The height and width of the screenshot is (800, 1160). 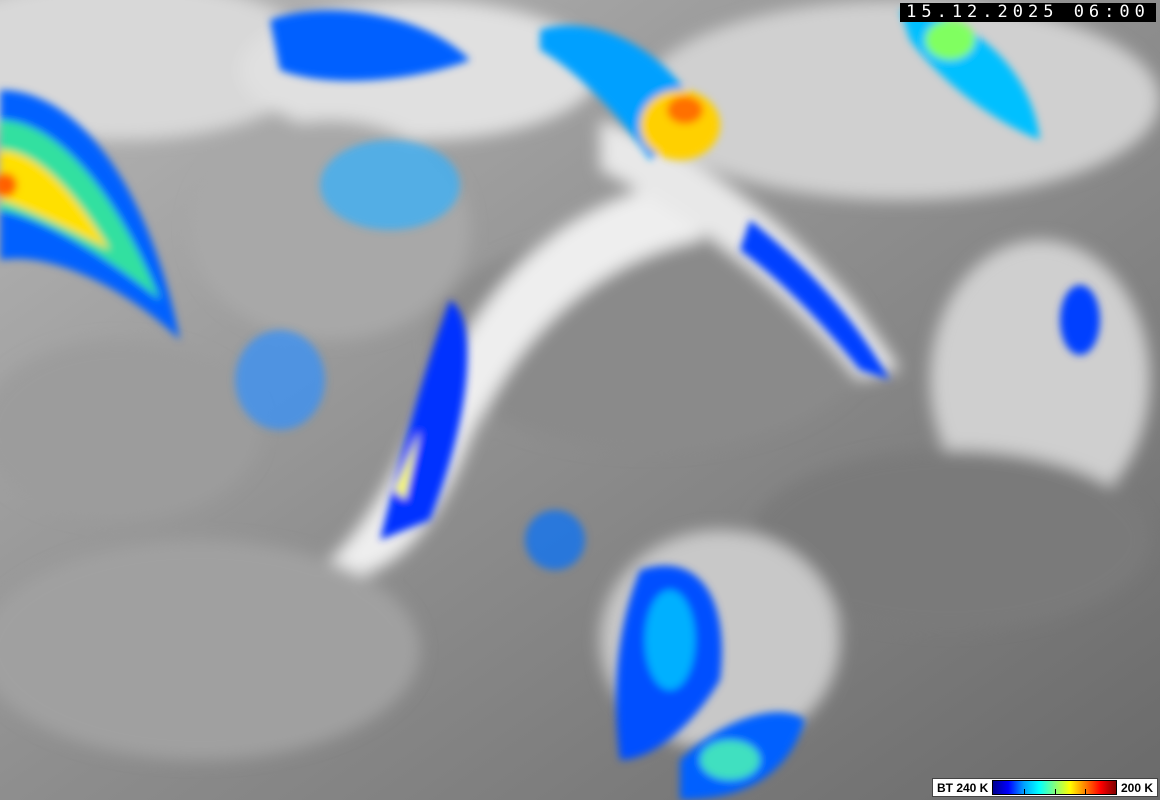 I want to click on colorbar-max-label: 200 K, so click(x=1136, y=787).